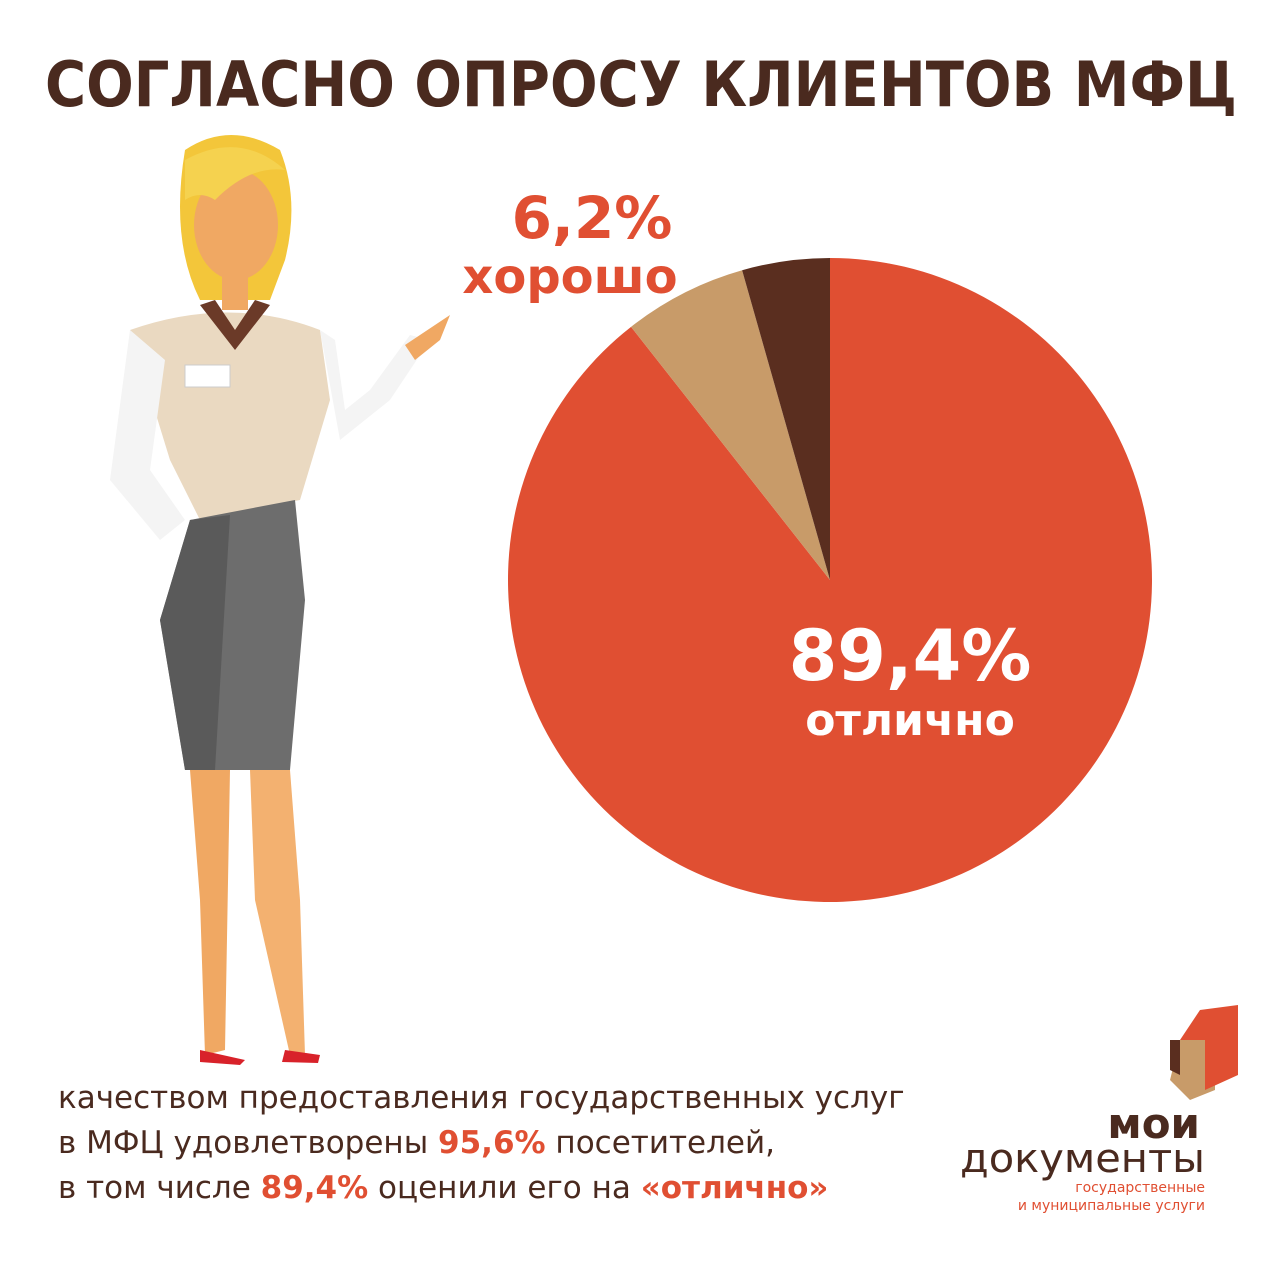 This screenshot has height=1280, width=1280. Describe the element at coordinates (315, 1188) in the screenshot. I see `highlight-text: 89,4%` at that location.